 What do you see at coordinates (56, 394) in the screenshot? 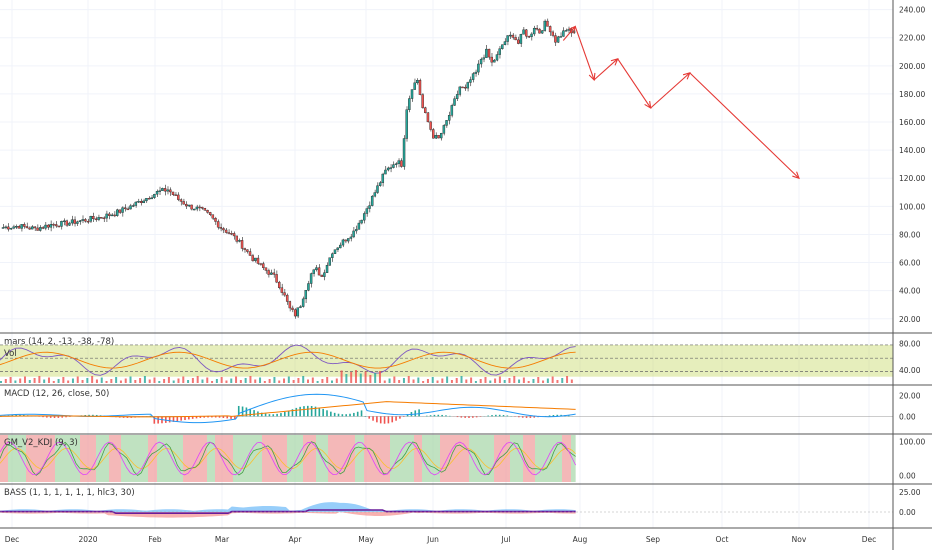
I see `pane-title: MACD (12, 26, close, 50)` at bounding box center [56, 394].